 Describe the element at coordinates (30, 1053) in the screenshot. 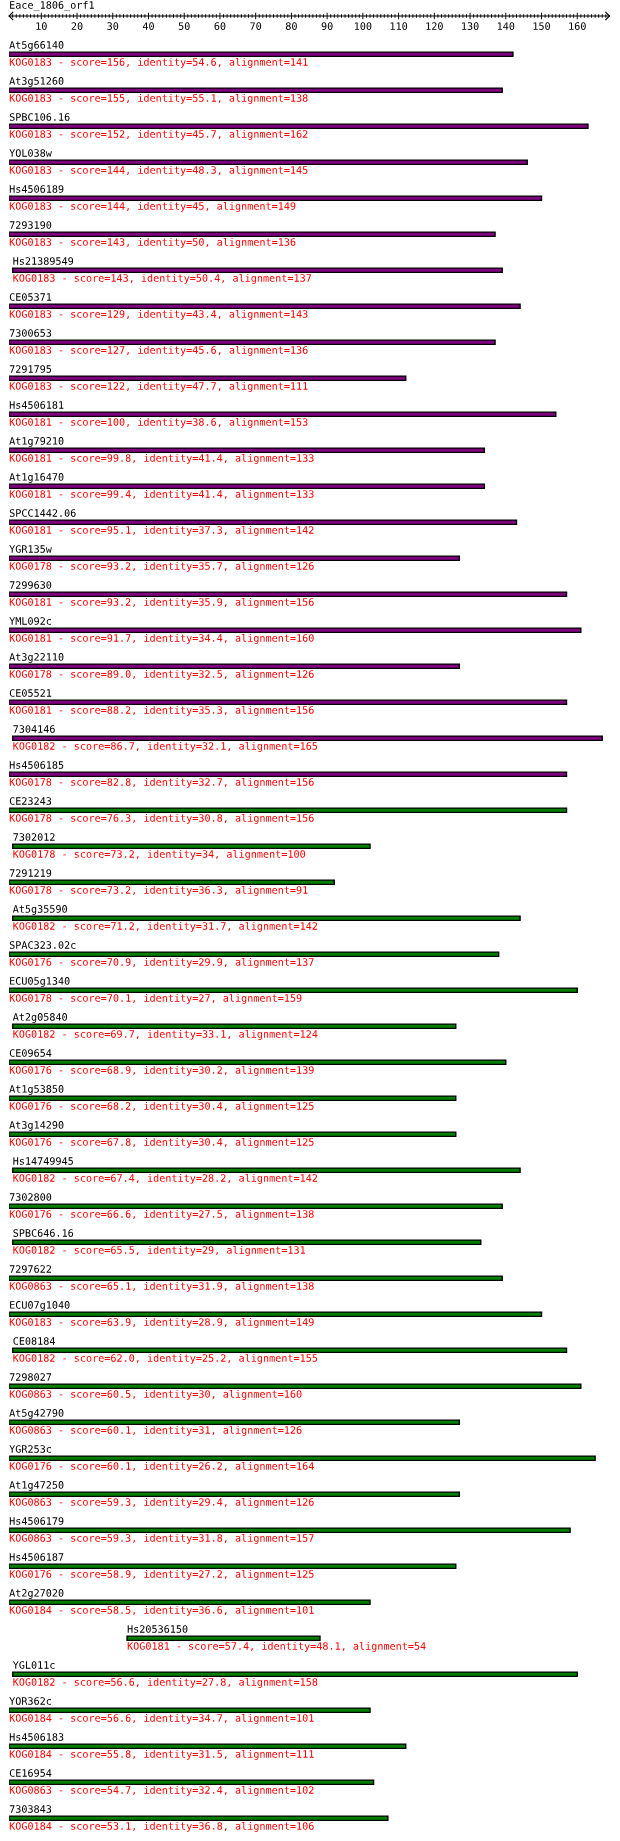

I see `y-tick-label: CE09654` at that location.